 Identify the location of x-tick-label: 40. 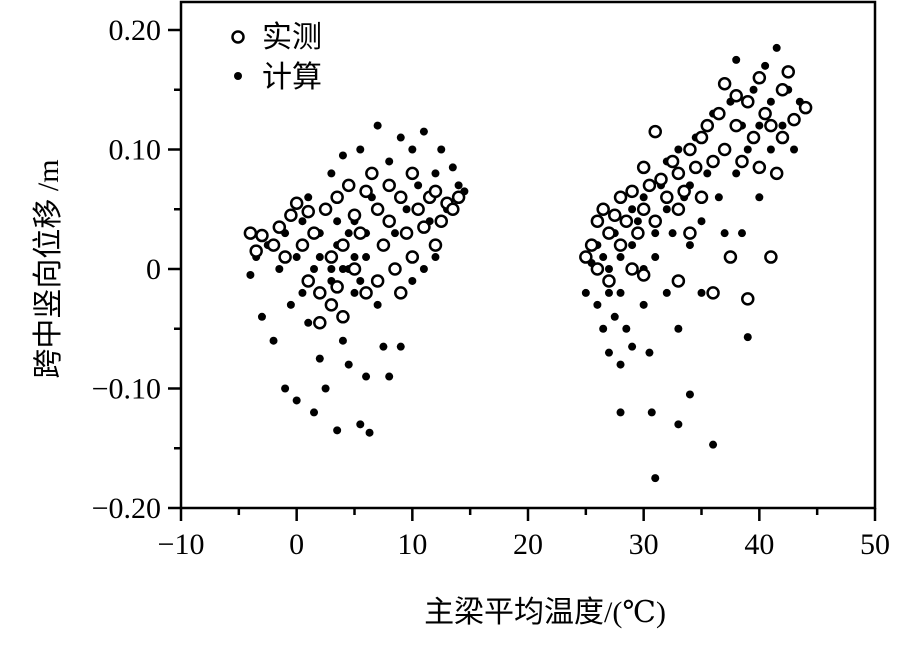
(759, 544).